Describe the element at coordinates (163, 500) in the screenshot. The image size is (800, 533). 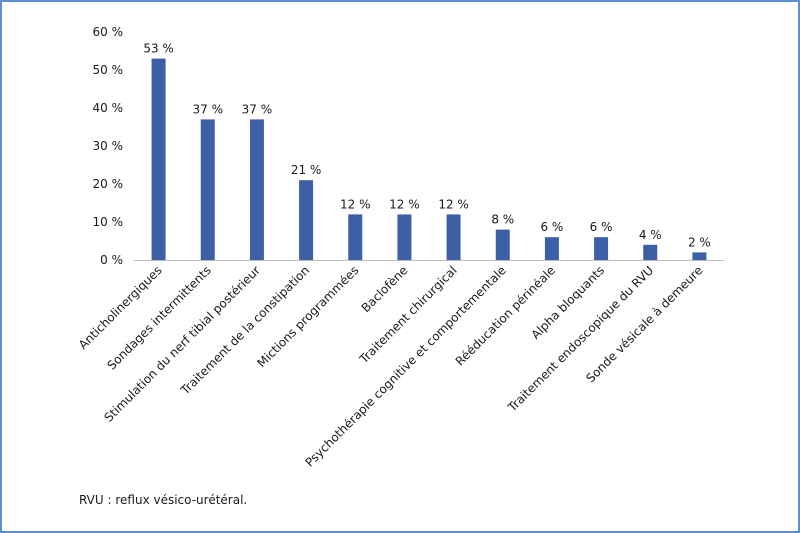
I see `footnote: RVU : reflux vésico-urétéral.` at that location.